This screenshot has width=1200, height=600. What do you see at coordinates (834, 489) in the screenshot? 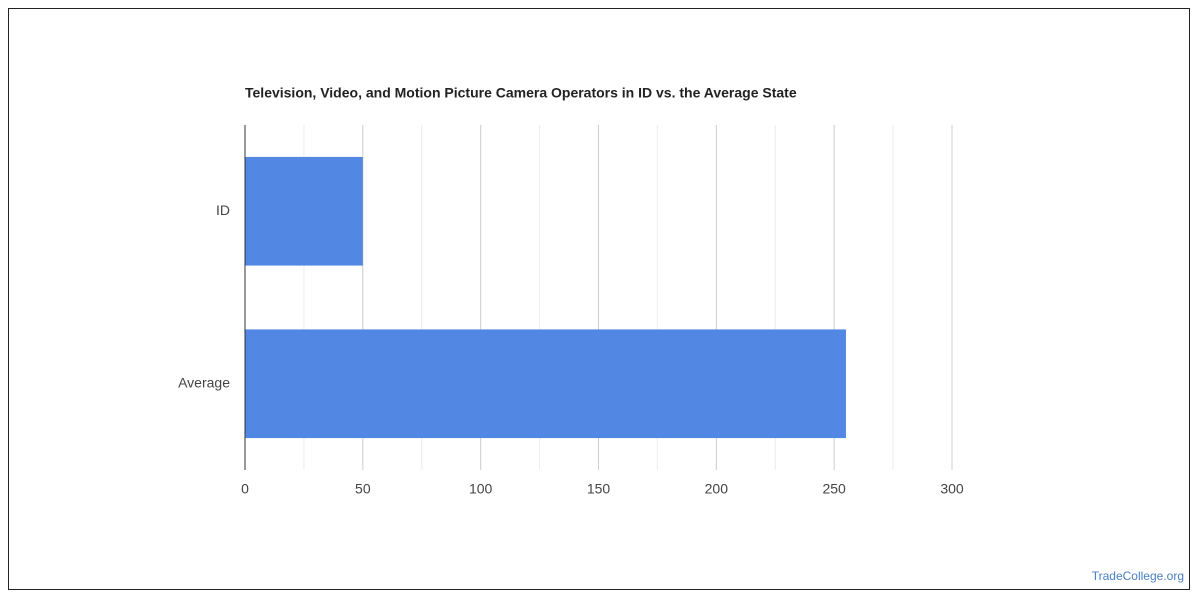
I see `x-tick-label: 250` at bounding box center [834, 489].